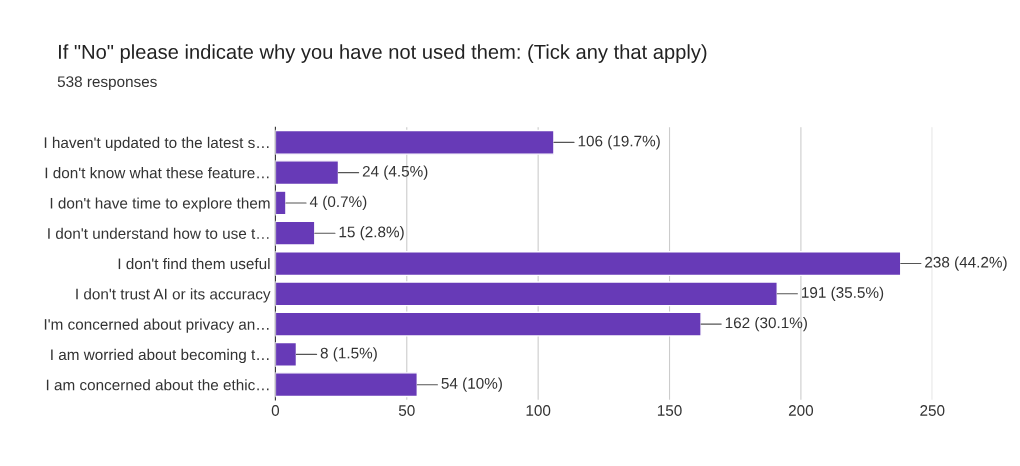 The height and width of the screenshot is (466, 1020). Describe the element at coordinates (766, 324) in the screenshot. I see `data-label: 162 (30.1%)` at that location.